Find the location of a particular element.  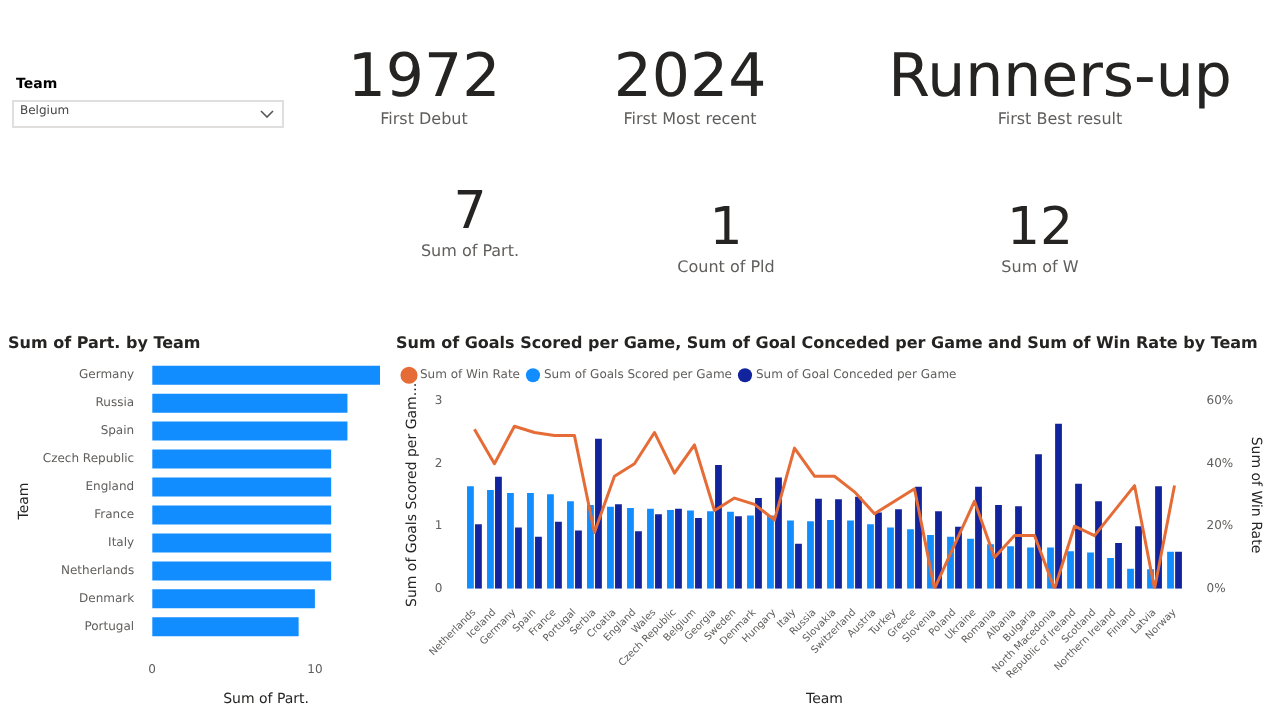

text: 1 is located at coordinates (726, 228).